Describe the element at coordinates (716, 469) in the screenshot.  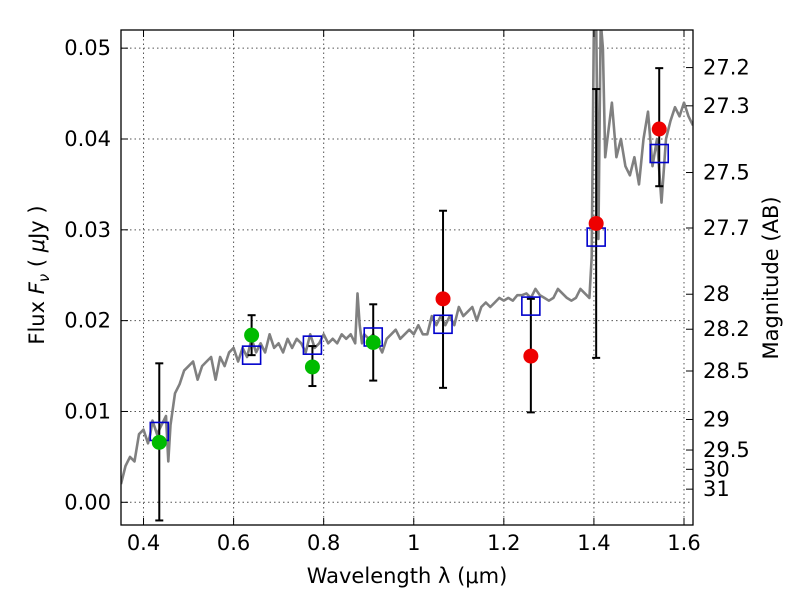
I see `y2-tick-label: 30` at that location.